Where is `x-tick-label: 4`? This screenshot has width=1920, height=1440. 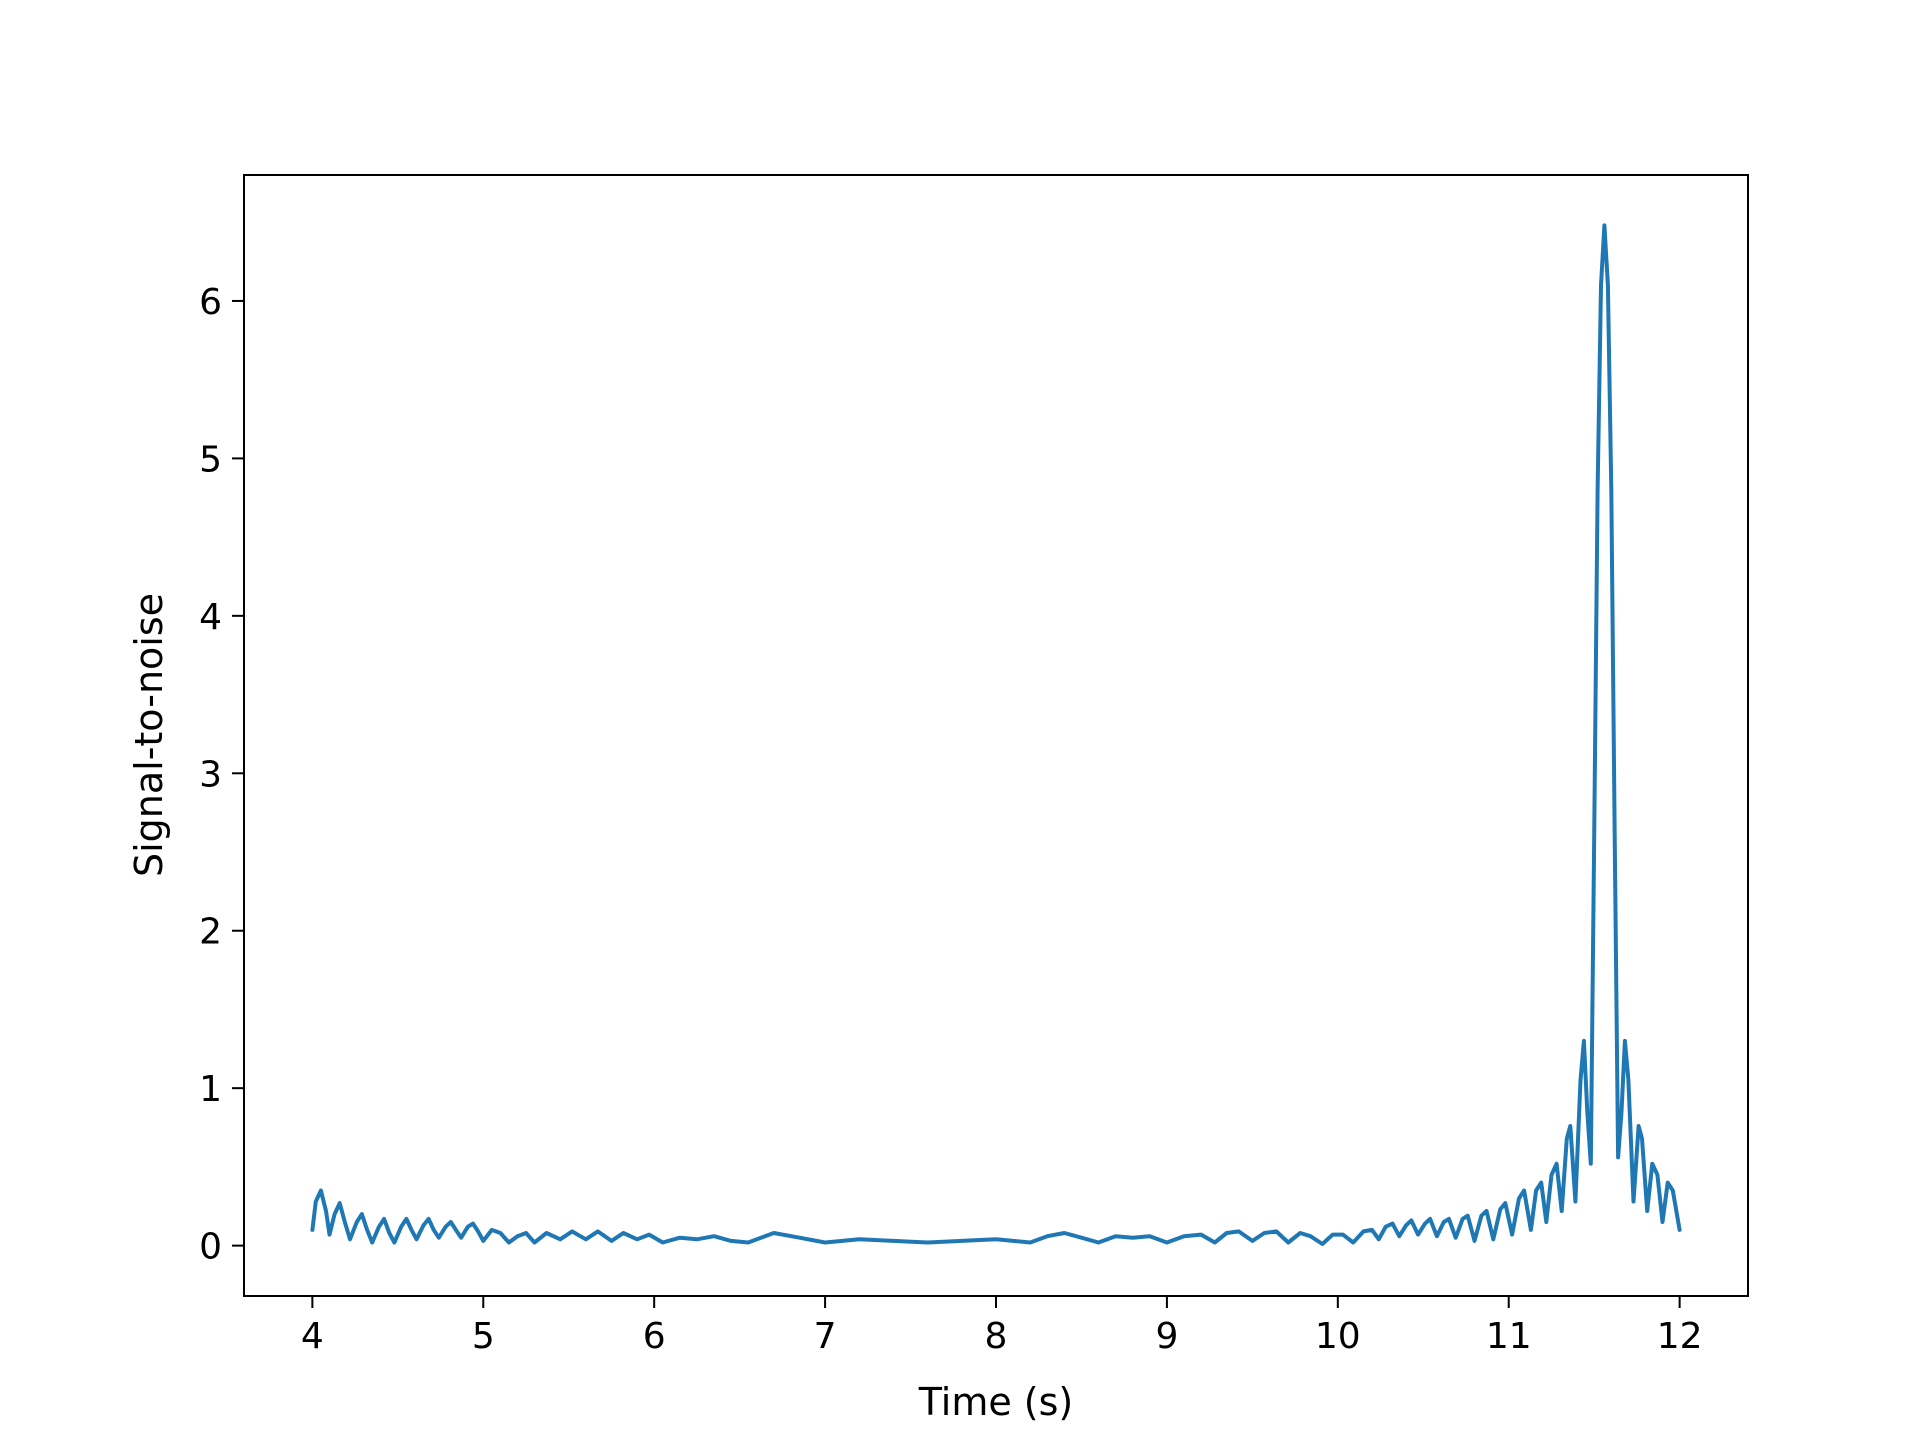
x-tick-label: 4 is located at coordinates (312, 1336).